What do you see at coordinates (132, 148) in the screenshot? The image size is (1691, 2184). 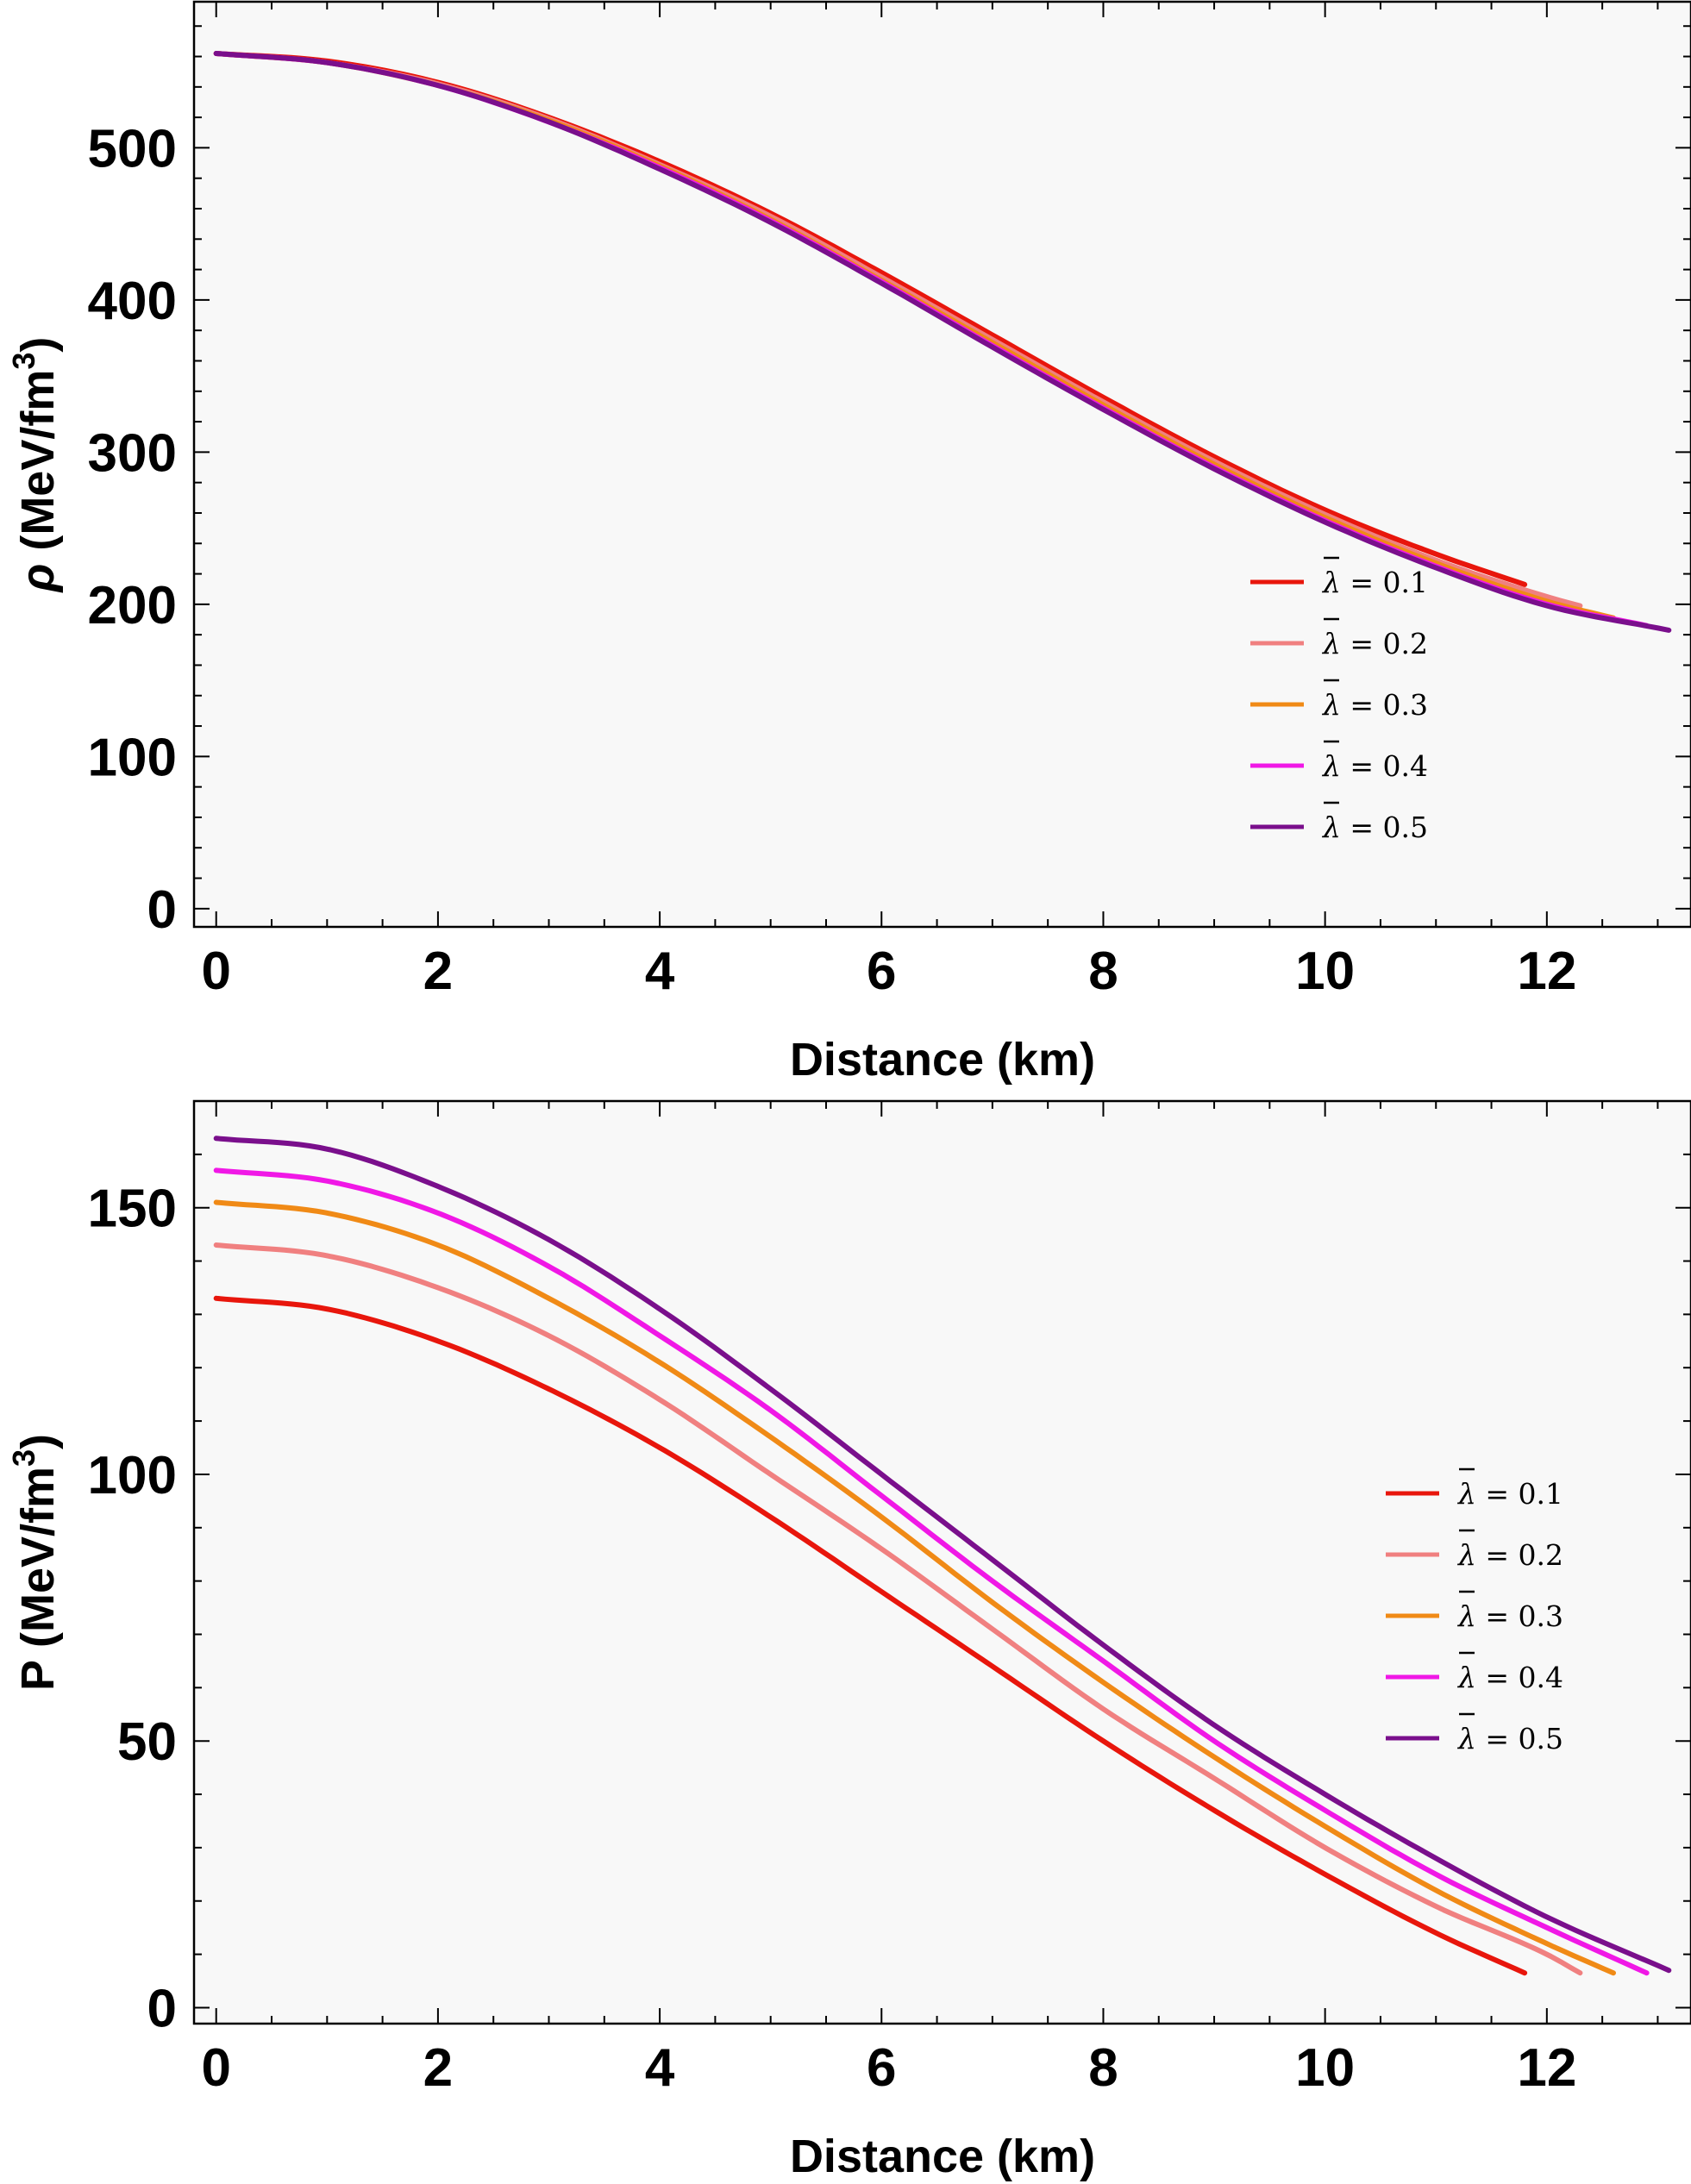 I see `y-tick-label: 500` at bounding box center [132, 148].